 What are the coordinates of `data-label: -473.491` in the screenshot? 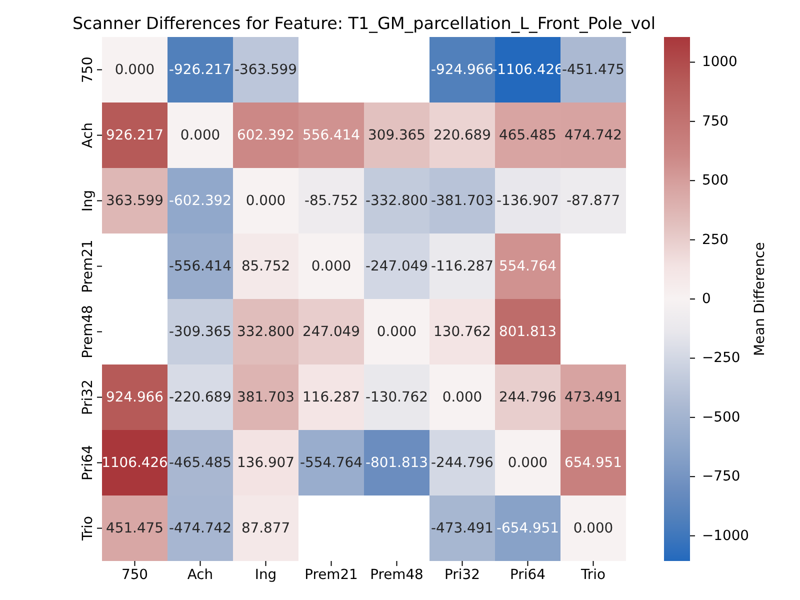 It's located at (462, 528).